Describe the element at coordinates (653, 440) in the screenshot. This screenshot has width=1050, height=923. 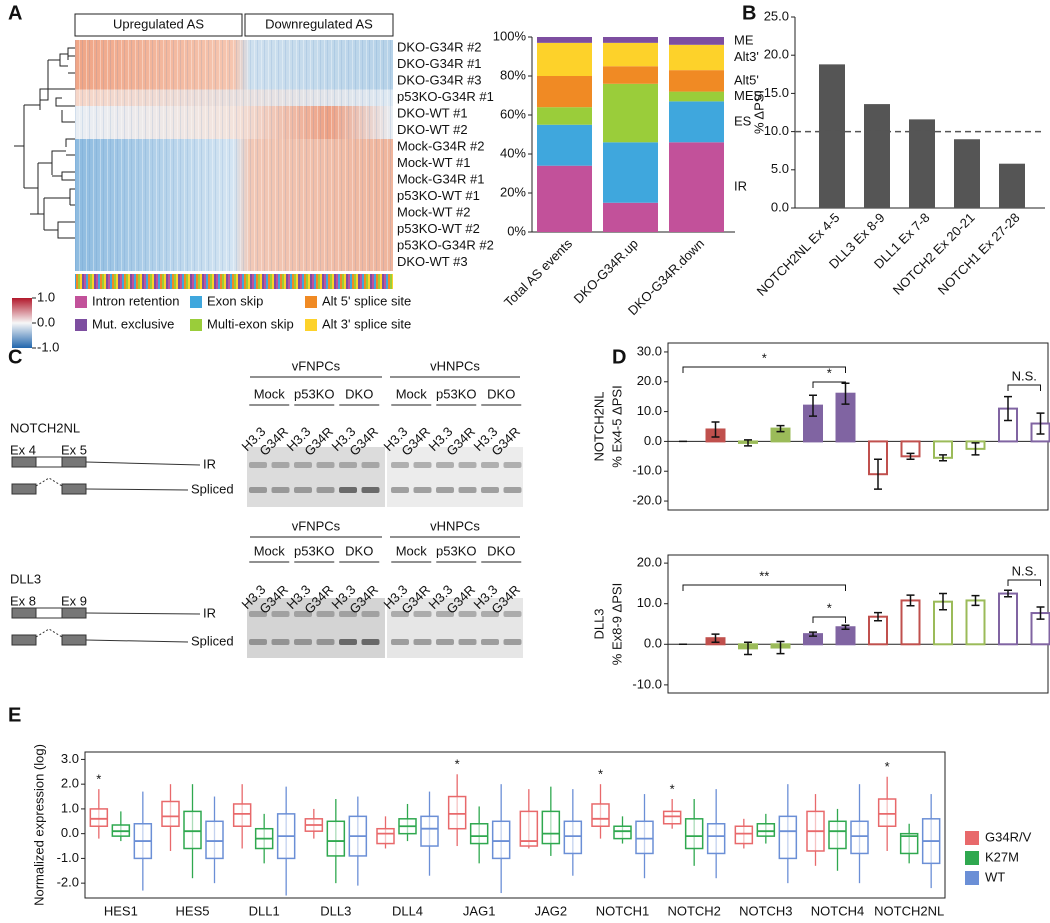
I see `y-tick-label: 0.0` at that location.